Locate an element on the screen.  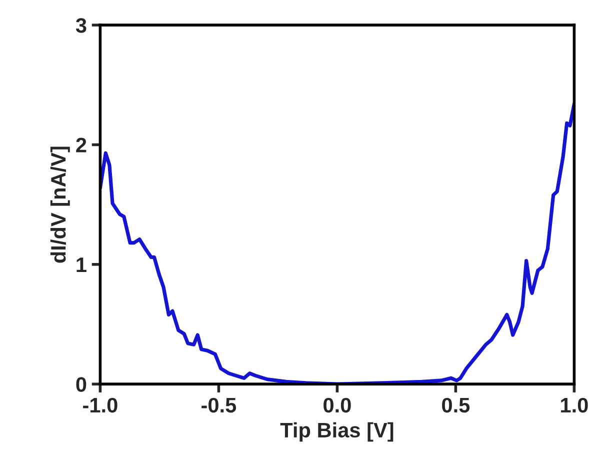
y-axis-title: dI/dV [nA/V] is located at coordinates (60, 204).